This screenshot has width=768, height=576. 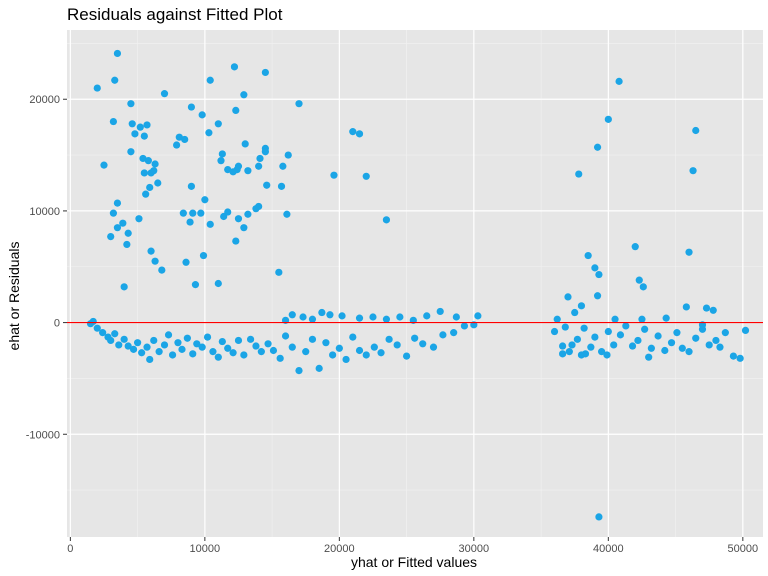 What do you see at coordinates (205, 549) in the screenshot?
I see `x-tick-label: 10000` at bounding box center [205, 549].